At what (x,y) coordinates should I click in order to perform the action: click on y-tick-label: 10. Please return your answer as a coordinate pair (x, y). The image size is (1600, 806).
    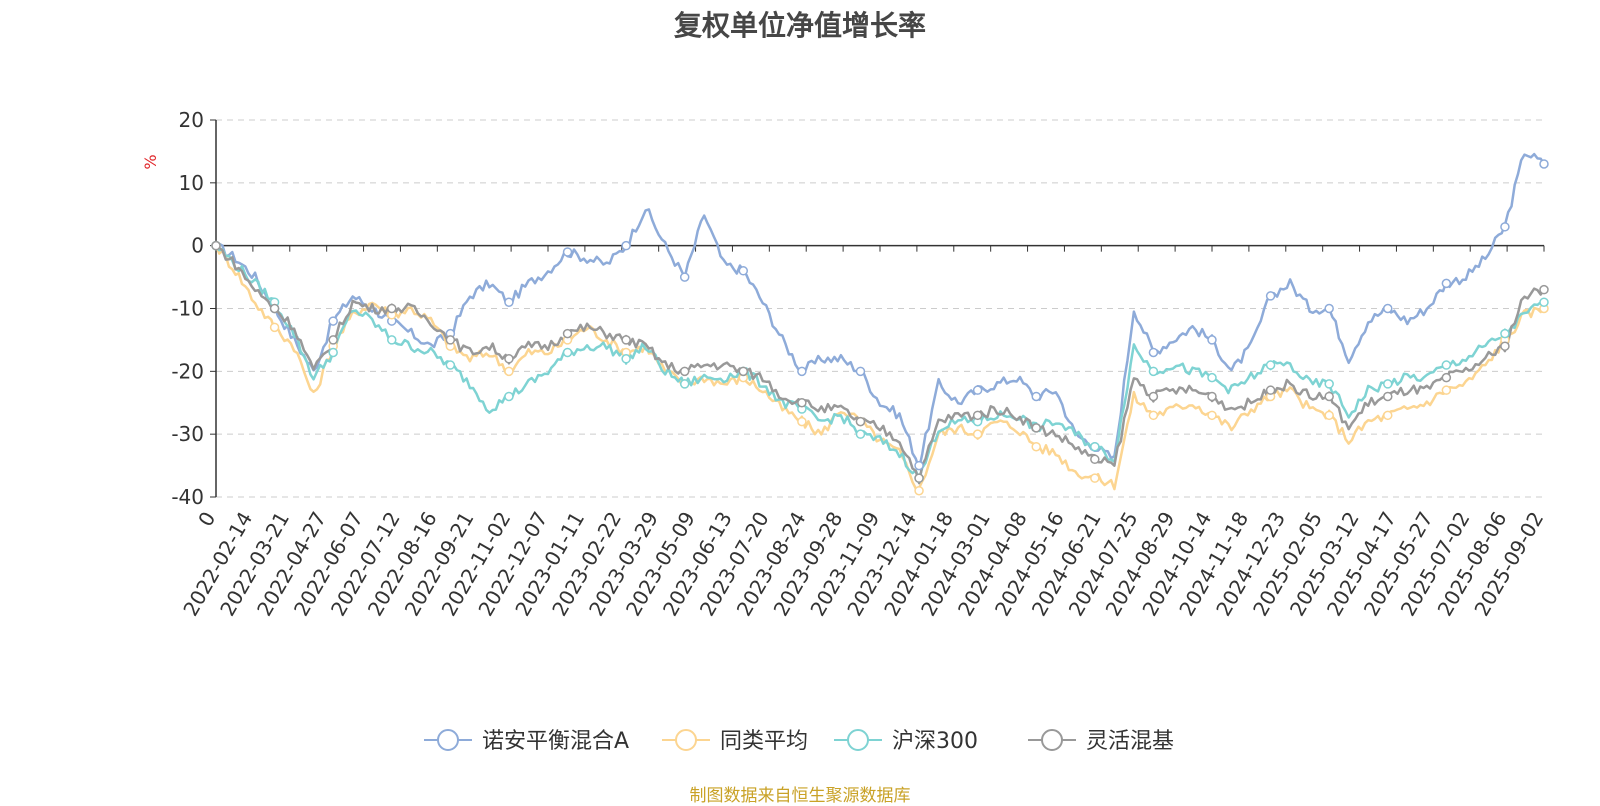
    Looking at the image, I should click on (191, 183).